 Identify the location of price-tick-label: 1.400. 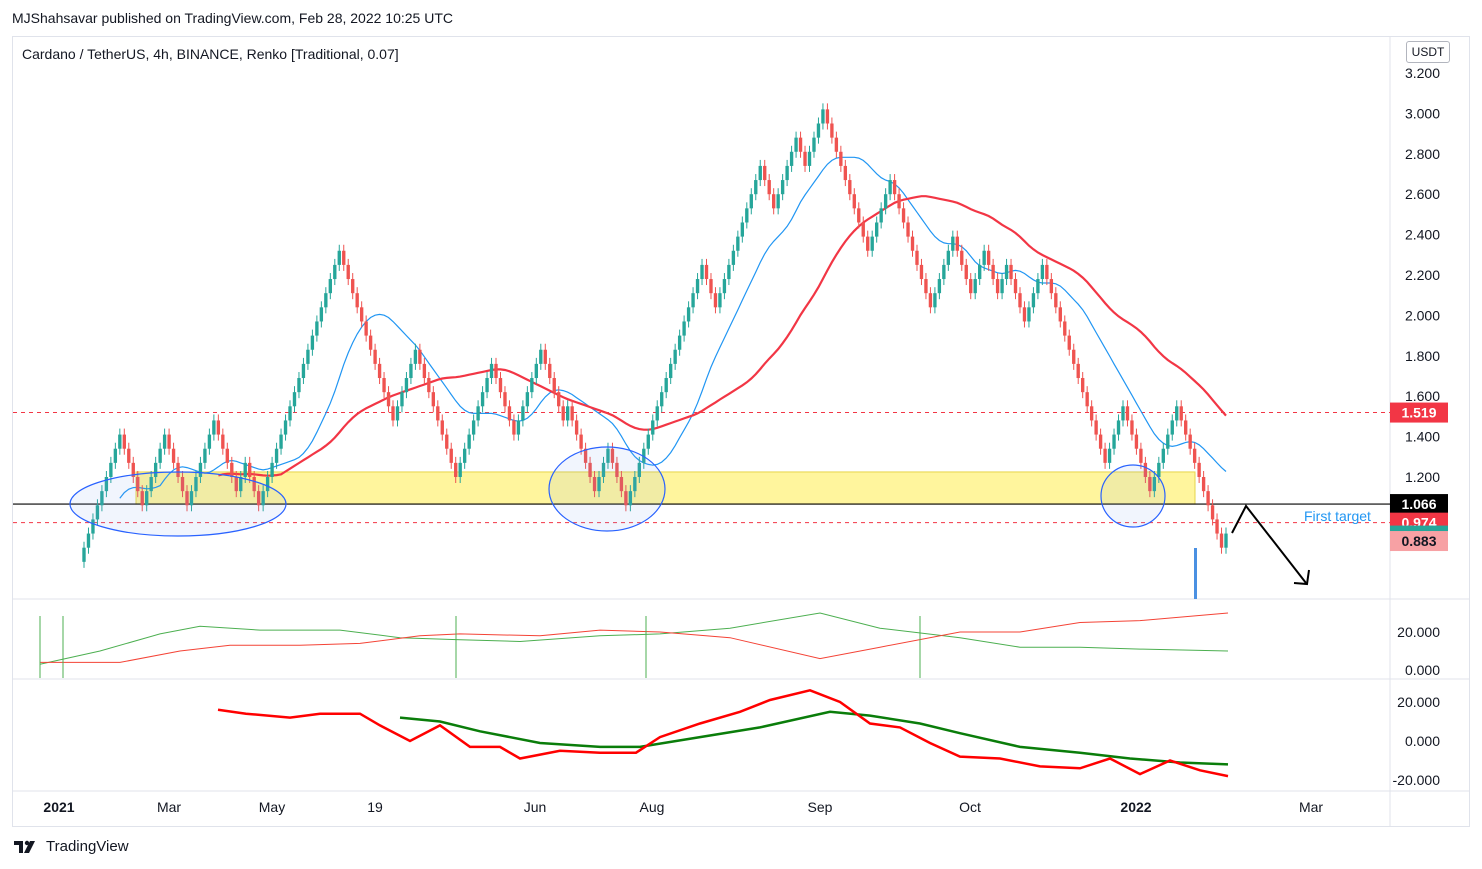
(1422, 437).